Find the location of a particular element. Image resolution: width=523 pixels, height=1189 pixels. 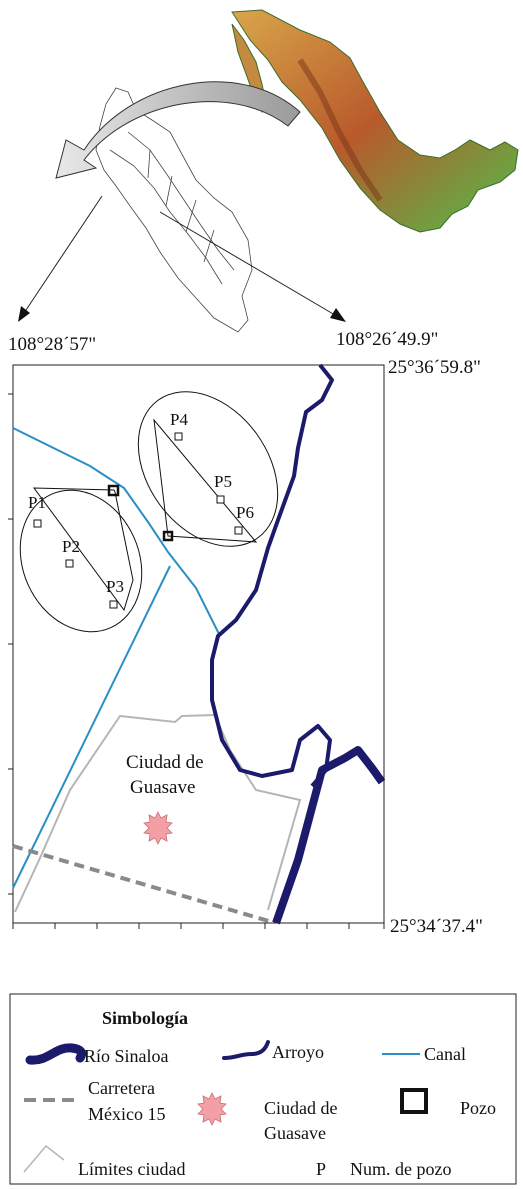

arroyo-line is located at coordinates (272, 575).